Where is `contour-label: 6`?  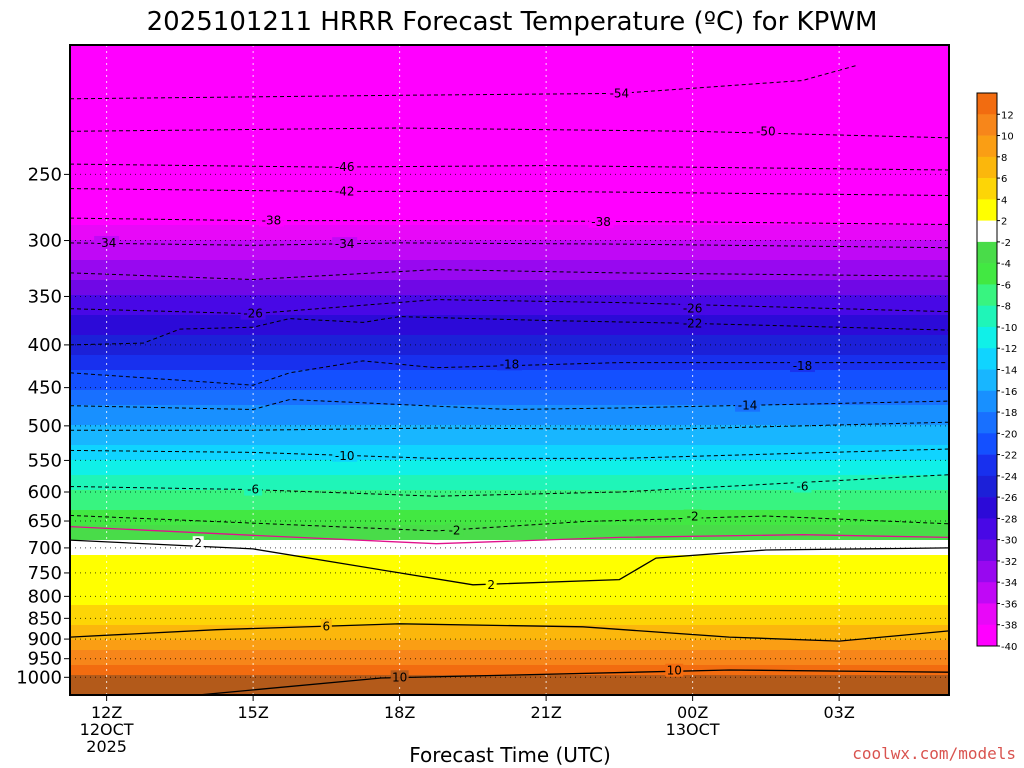 contour-label: 6 is located at coordinates (327, 626).